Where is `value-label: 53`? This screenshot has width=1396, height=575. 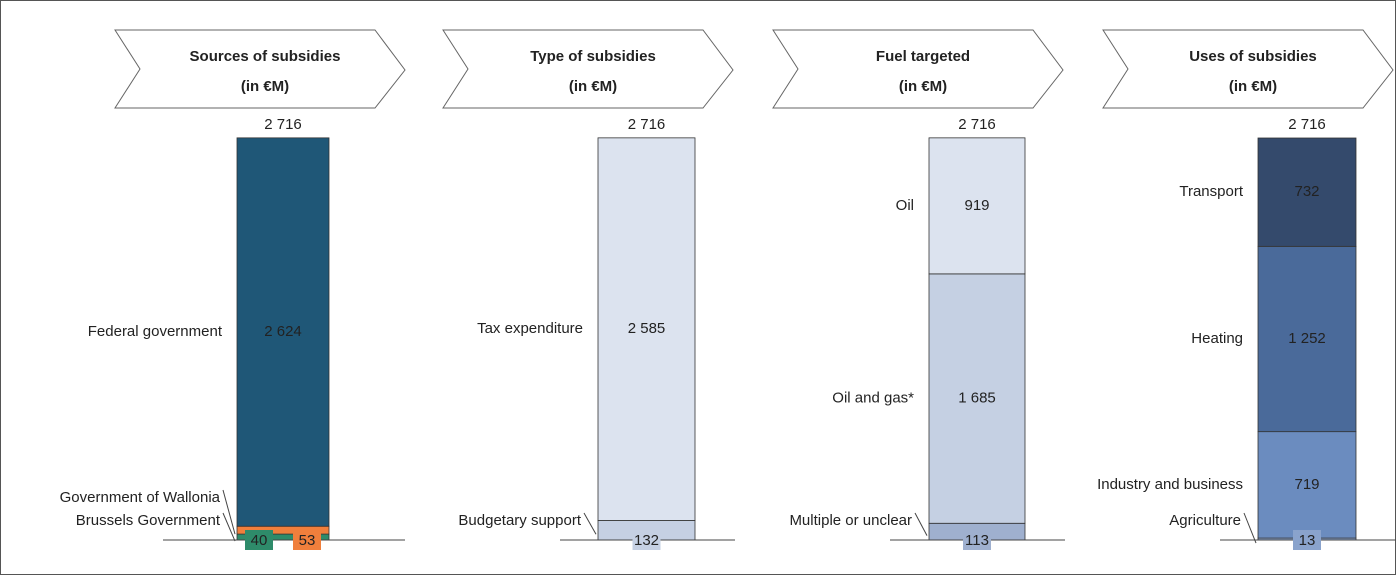
value-label: 53 is located at coordinates (307, 540).